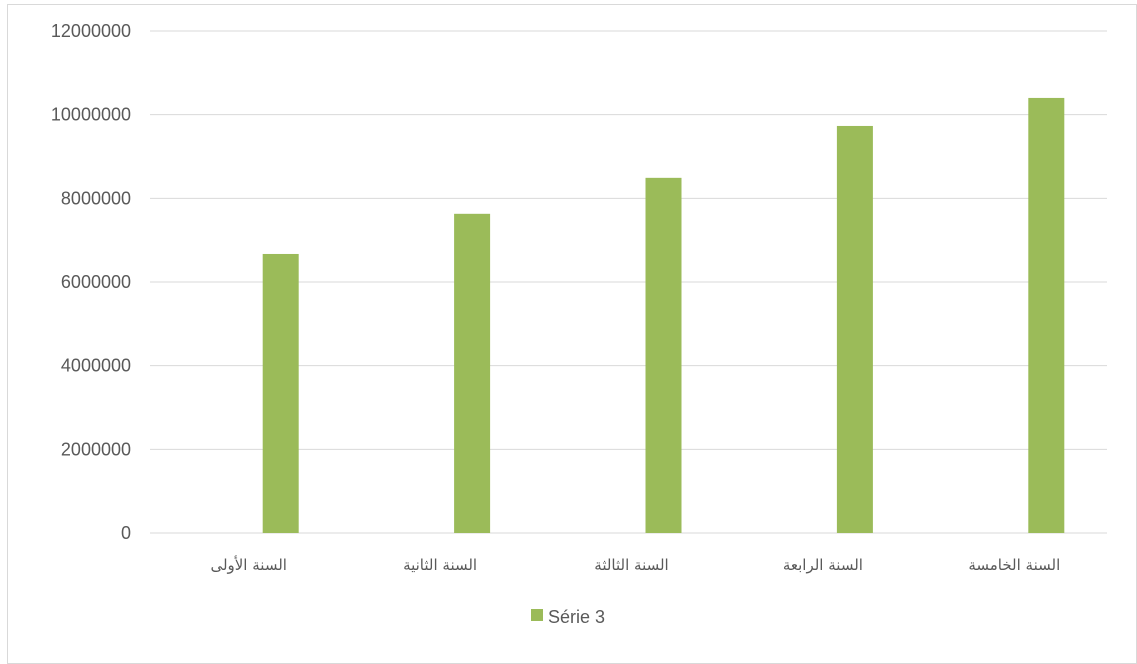 The width and height of the screenshot is (1137, 664). Describe the element at coordinates (96, 198) in the screenshot. I see `y-tick-label: 8000000` at that location.